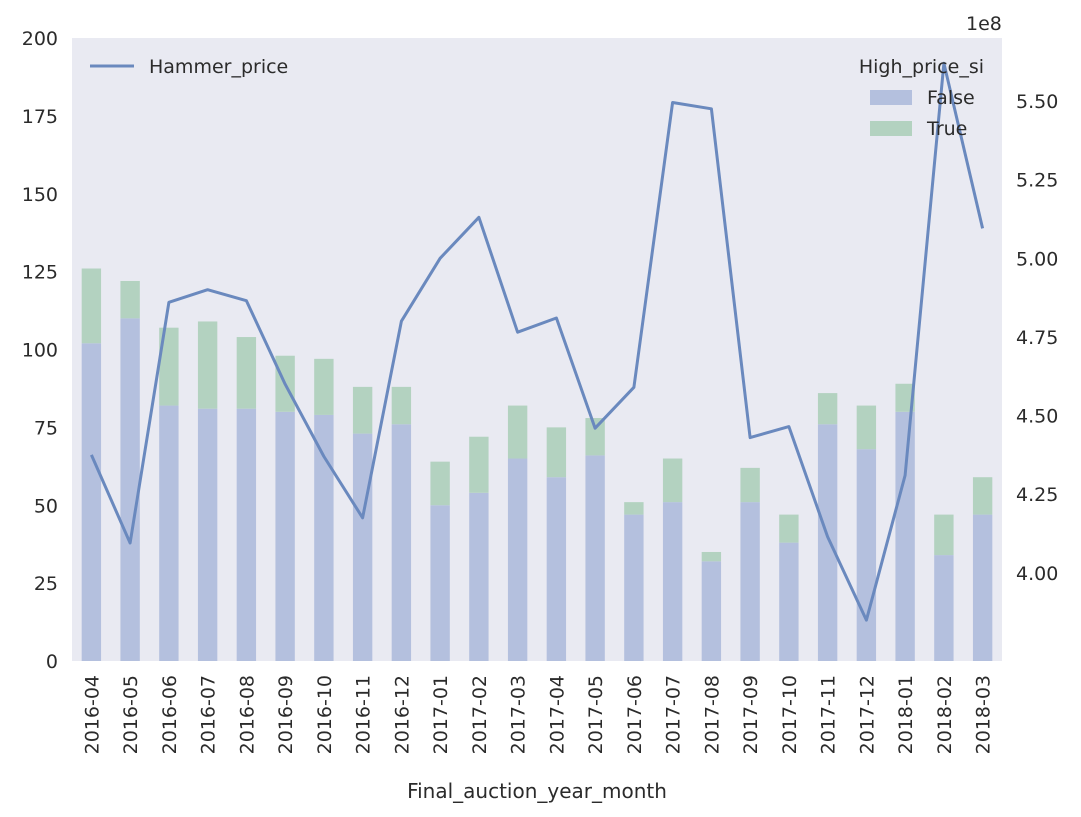  What do you see at coordinates (170, 714) in the screenshot?
I see `x-tick-label: 2016-06` at bounding box center [170, 714].